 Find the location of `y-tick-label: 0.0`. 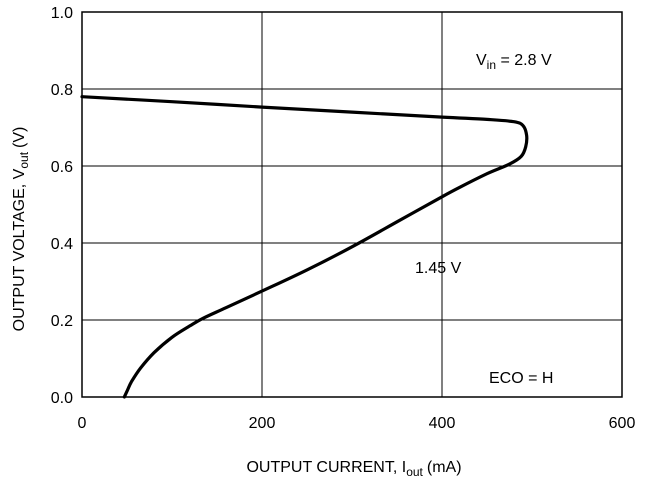

y-tick-label: 0.0 is located at coordinates (62, 398).